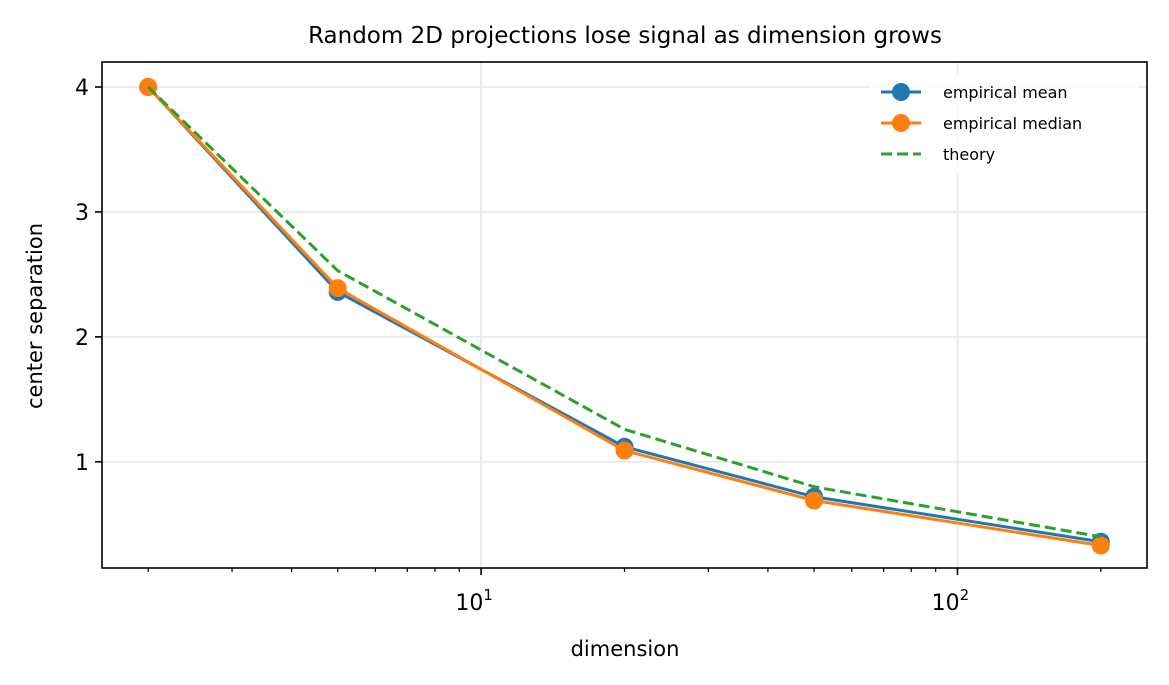  I want to click on x-tick-label: 10², so click(951, 601).